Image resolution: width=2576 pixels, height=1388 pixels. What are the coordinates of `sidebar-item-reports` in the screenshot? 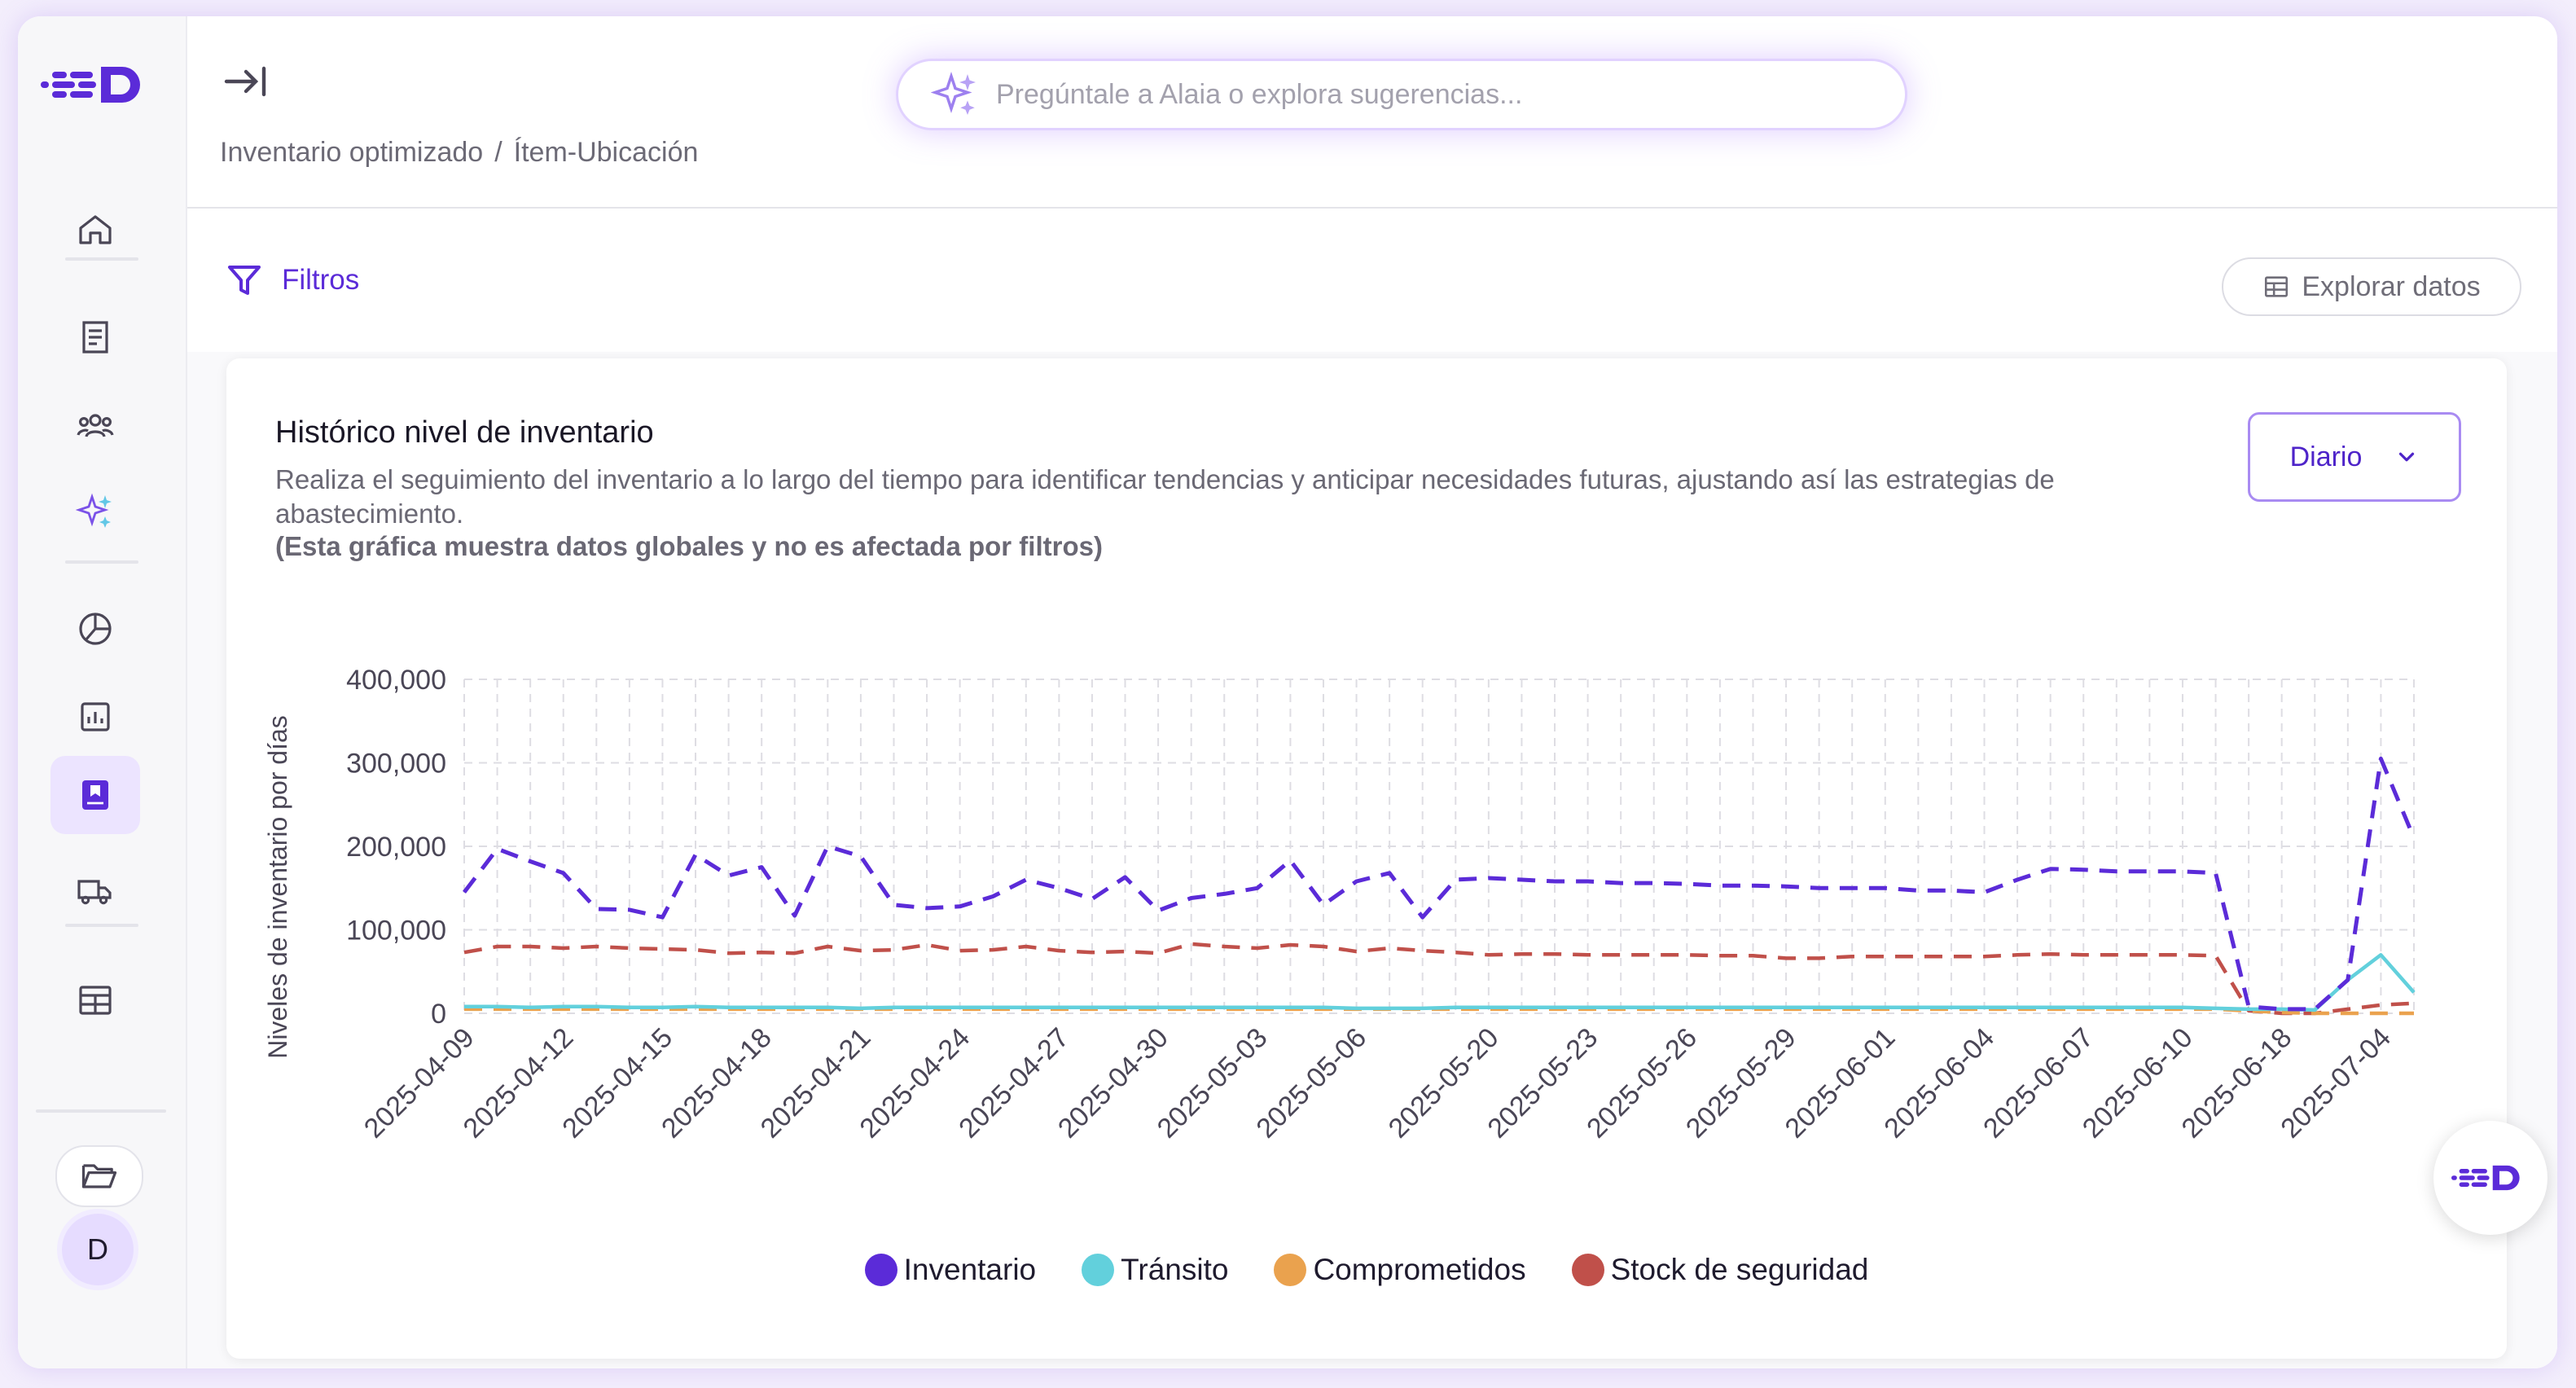 It's located at (95, 717).